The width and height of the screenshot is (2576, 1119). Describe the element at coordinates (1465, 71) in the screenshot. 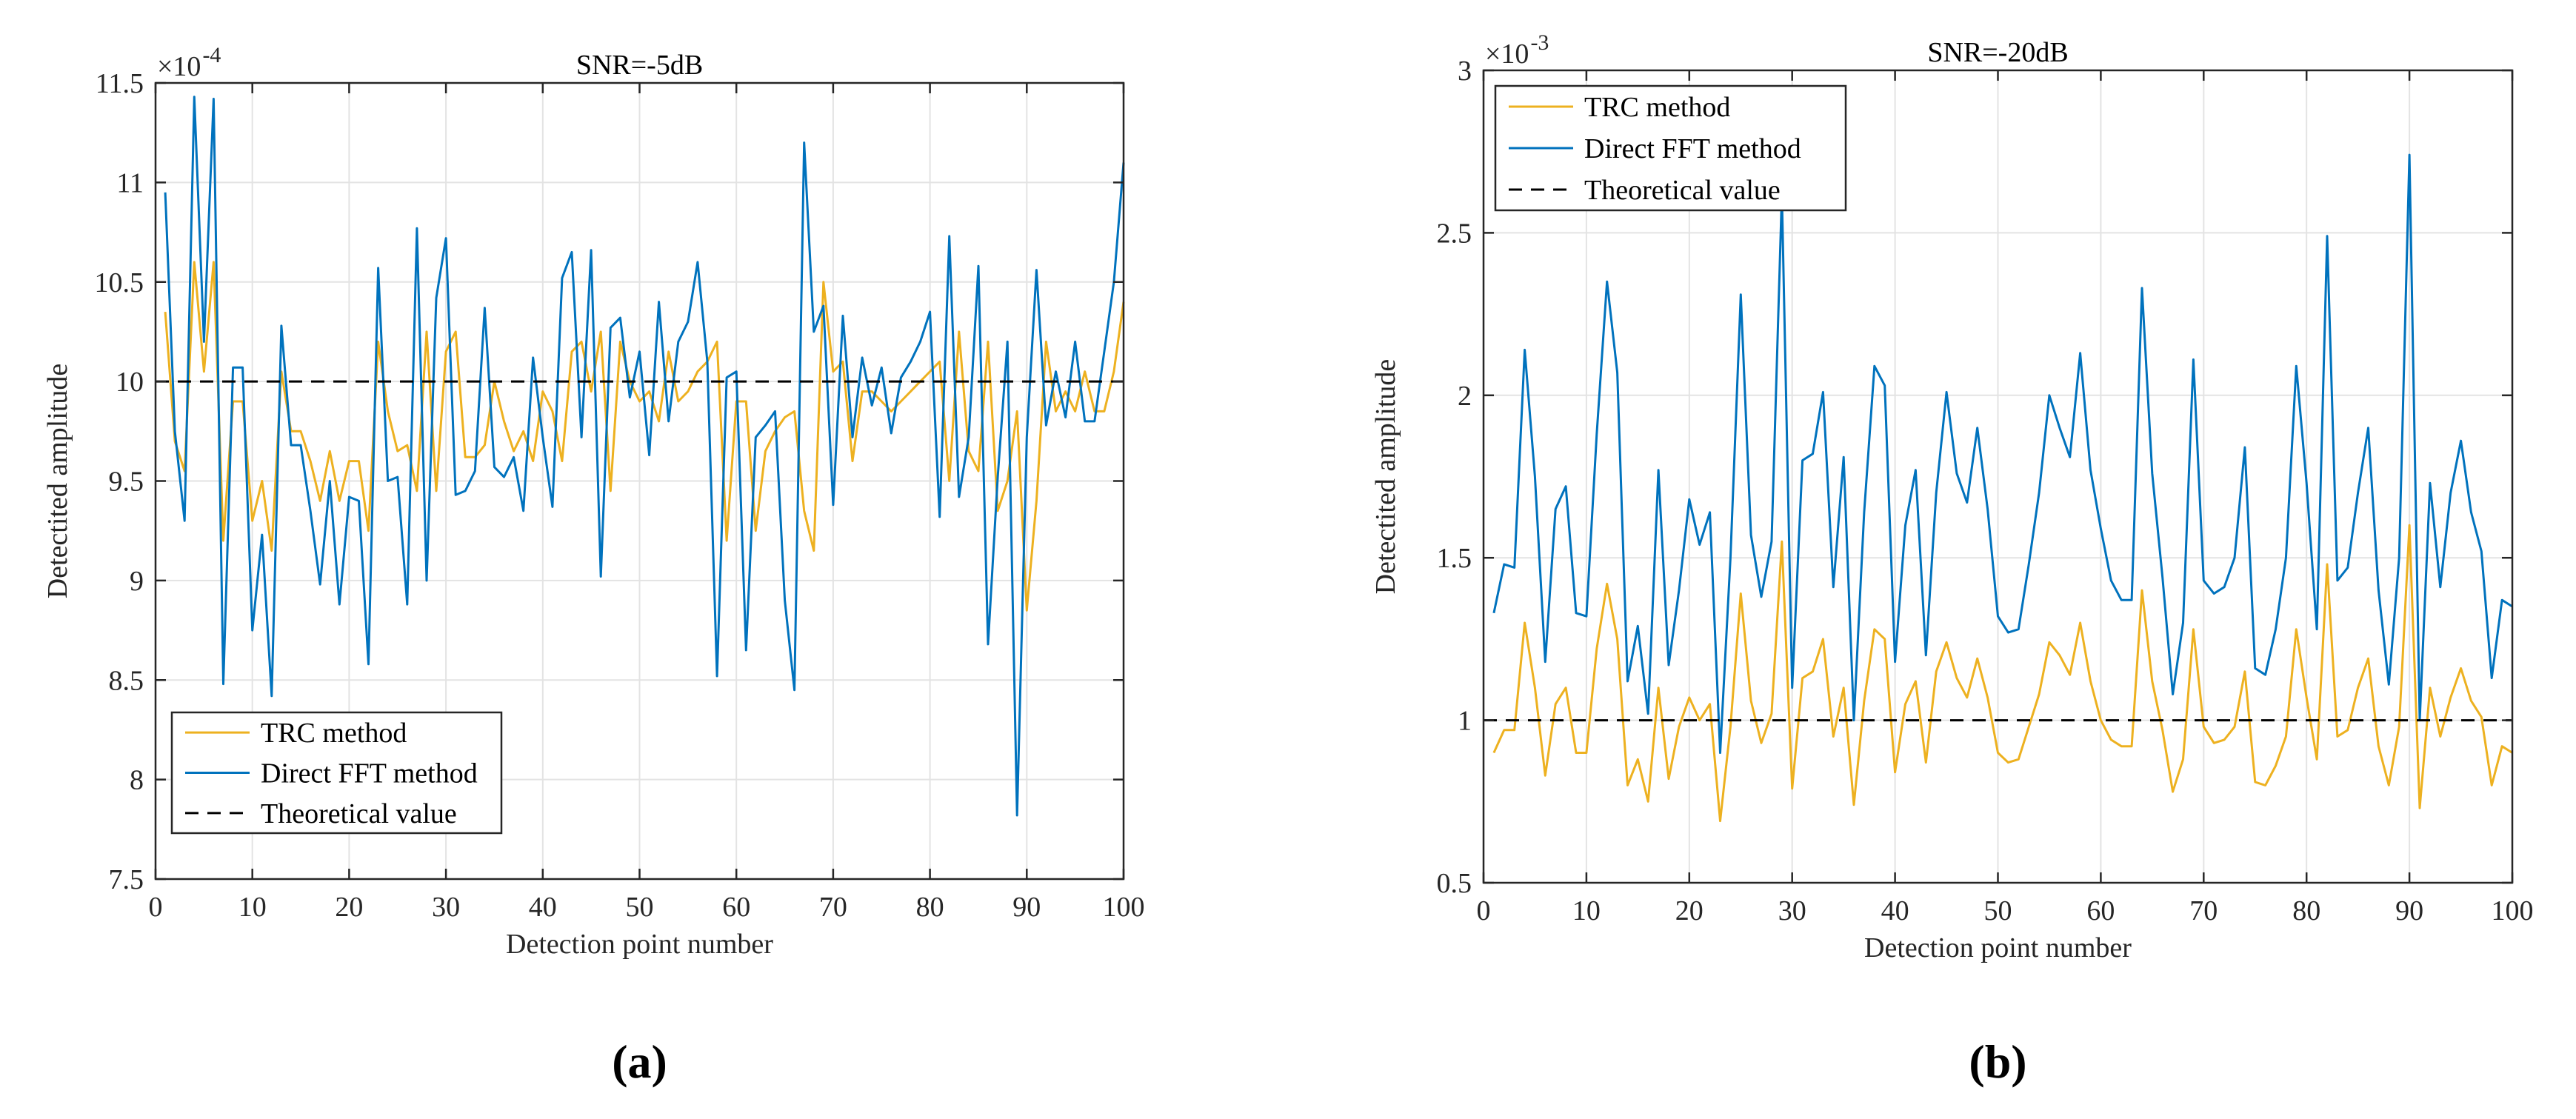

I see `y-tick-label: 3` at that location.